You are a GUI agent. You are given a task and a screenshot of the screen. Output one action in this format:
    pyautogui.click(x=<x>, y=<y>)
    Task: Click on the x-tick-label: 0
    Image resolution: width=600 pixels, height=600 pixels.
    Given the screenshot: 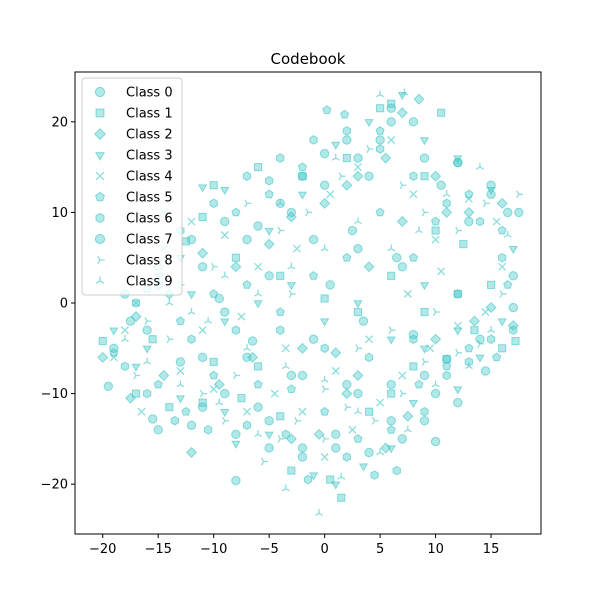 What is the action you would take?
    pyautogui.click(x=325, y=549)
    